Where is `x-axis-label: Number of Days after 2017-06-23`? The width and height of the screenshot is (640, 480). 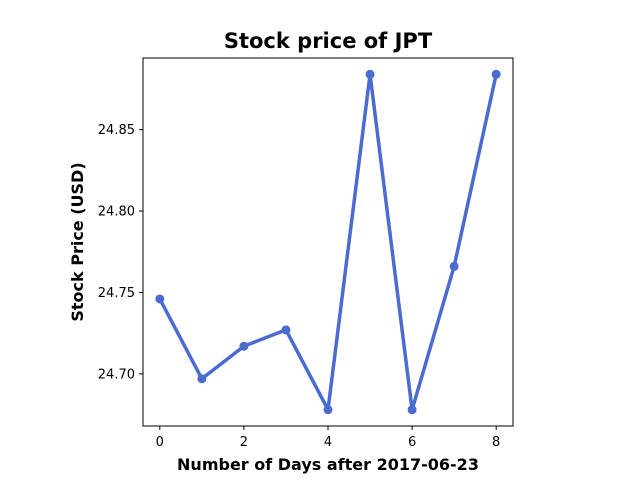 x-axis-label: Number of Days after 2017-06-23 is located at coordinates (328, 464).